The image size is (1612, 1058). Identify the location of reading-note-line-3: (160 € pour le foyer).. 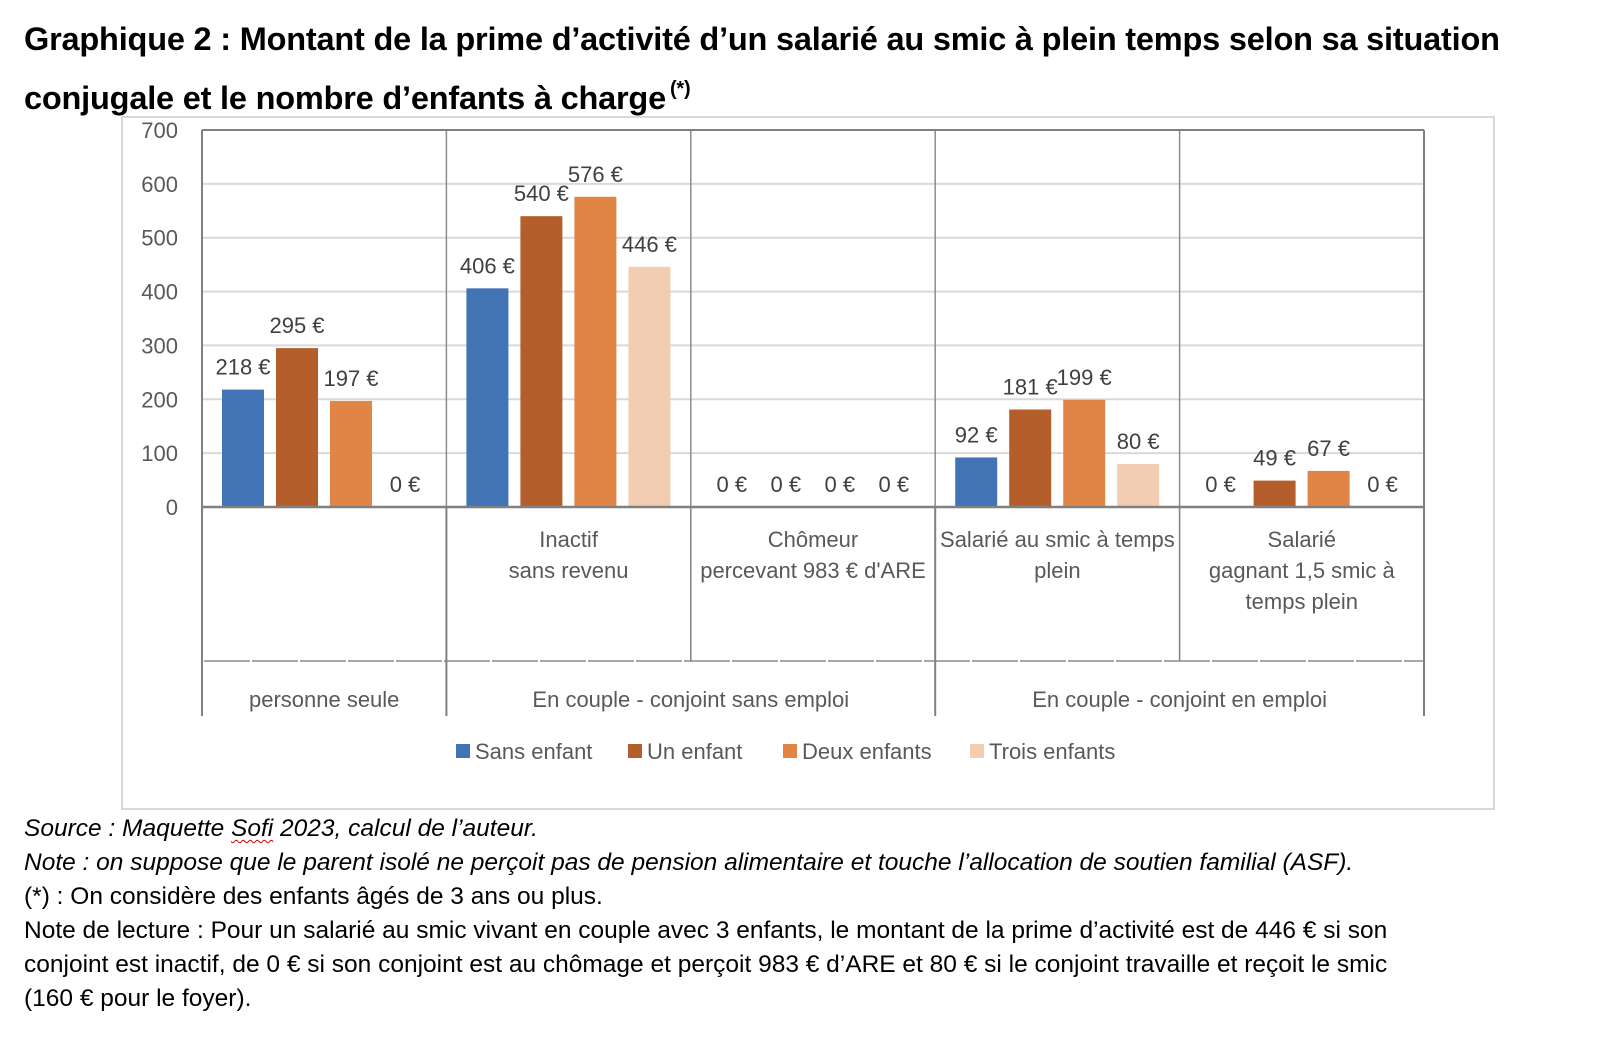
(138, 998).